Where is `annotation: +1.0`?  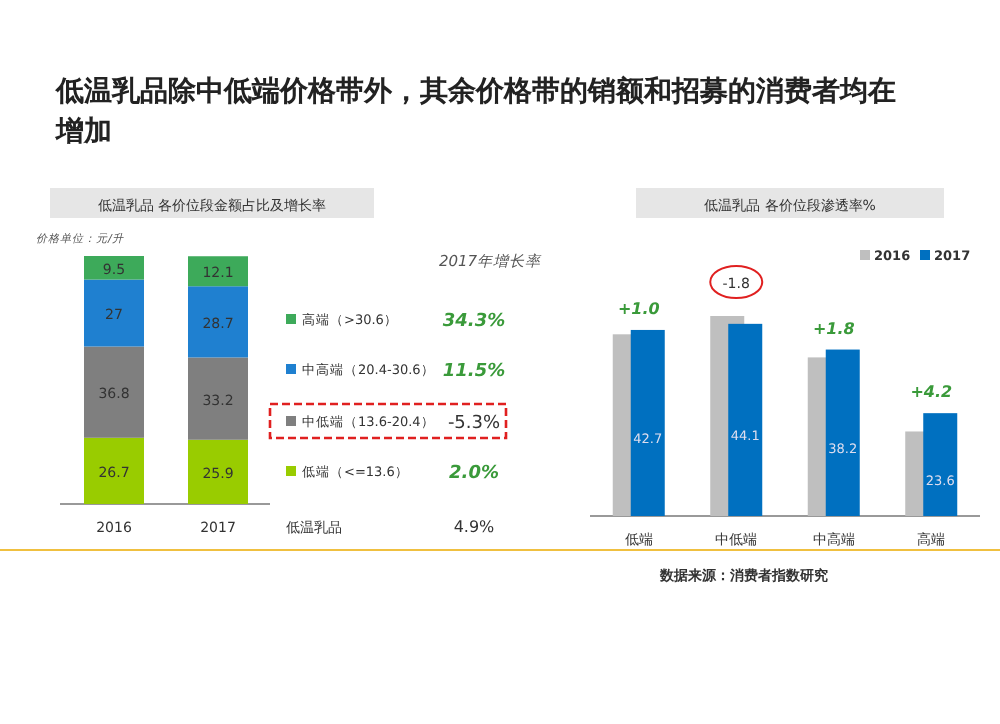
annotation: +1.0 is located at coordinates (639, 308).